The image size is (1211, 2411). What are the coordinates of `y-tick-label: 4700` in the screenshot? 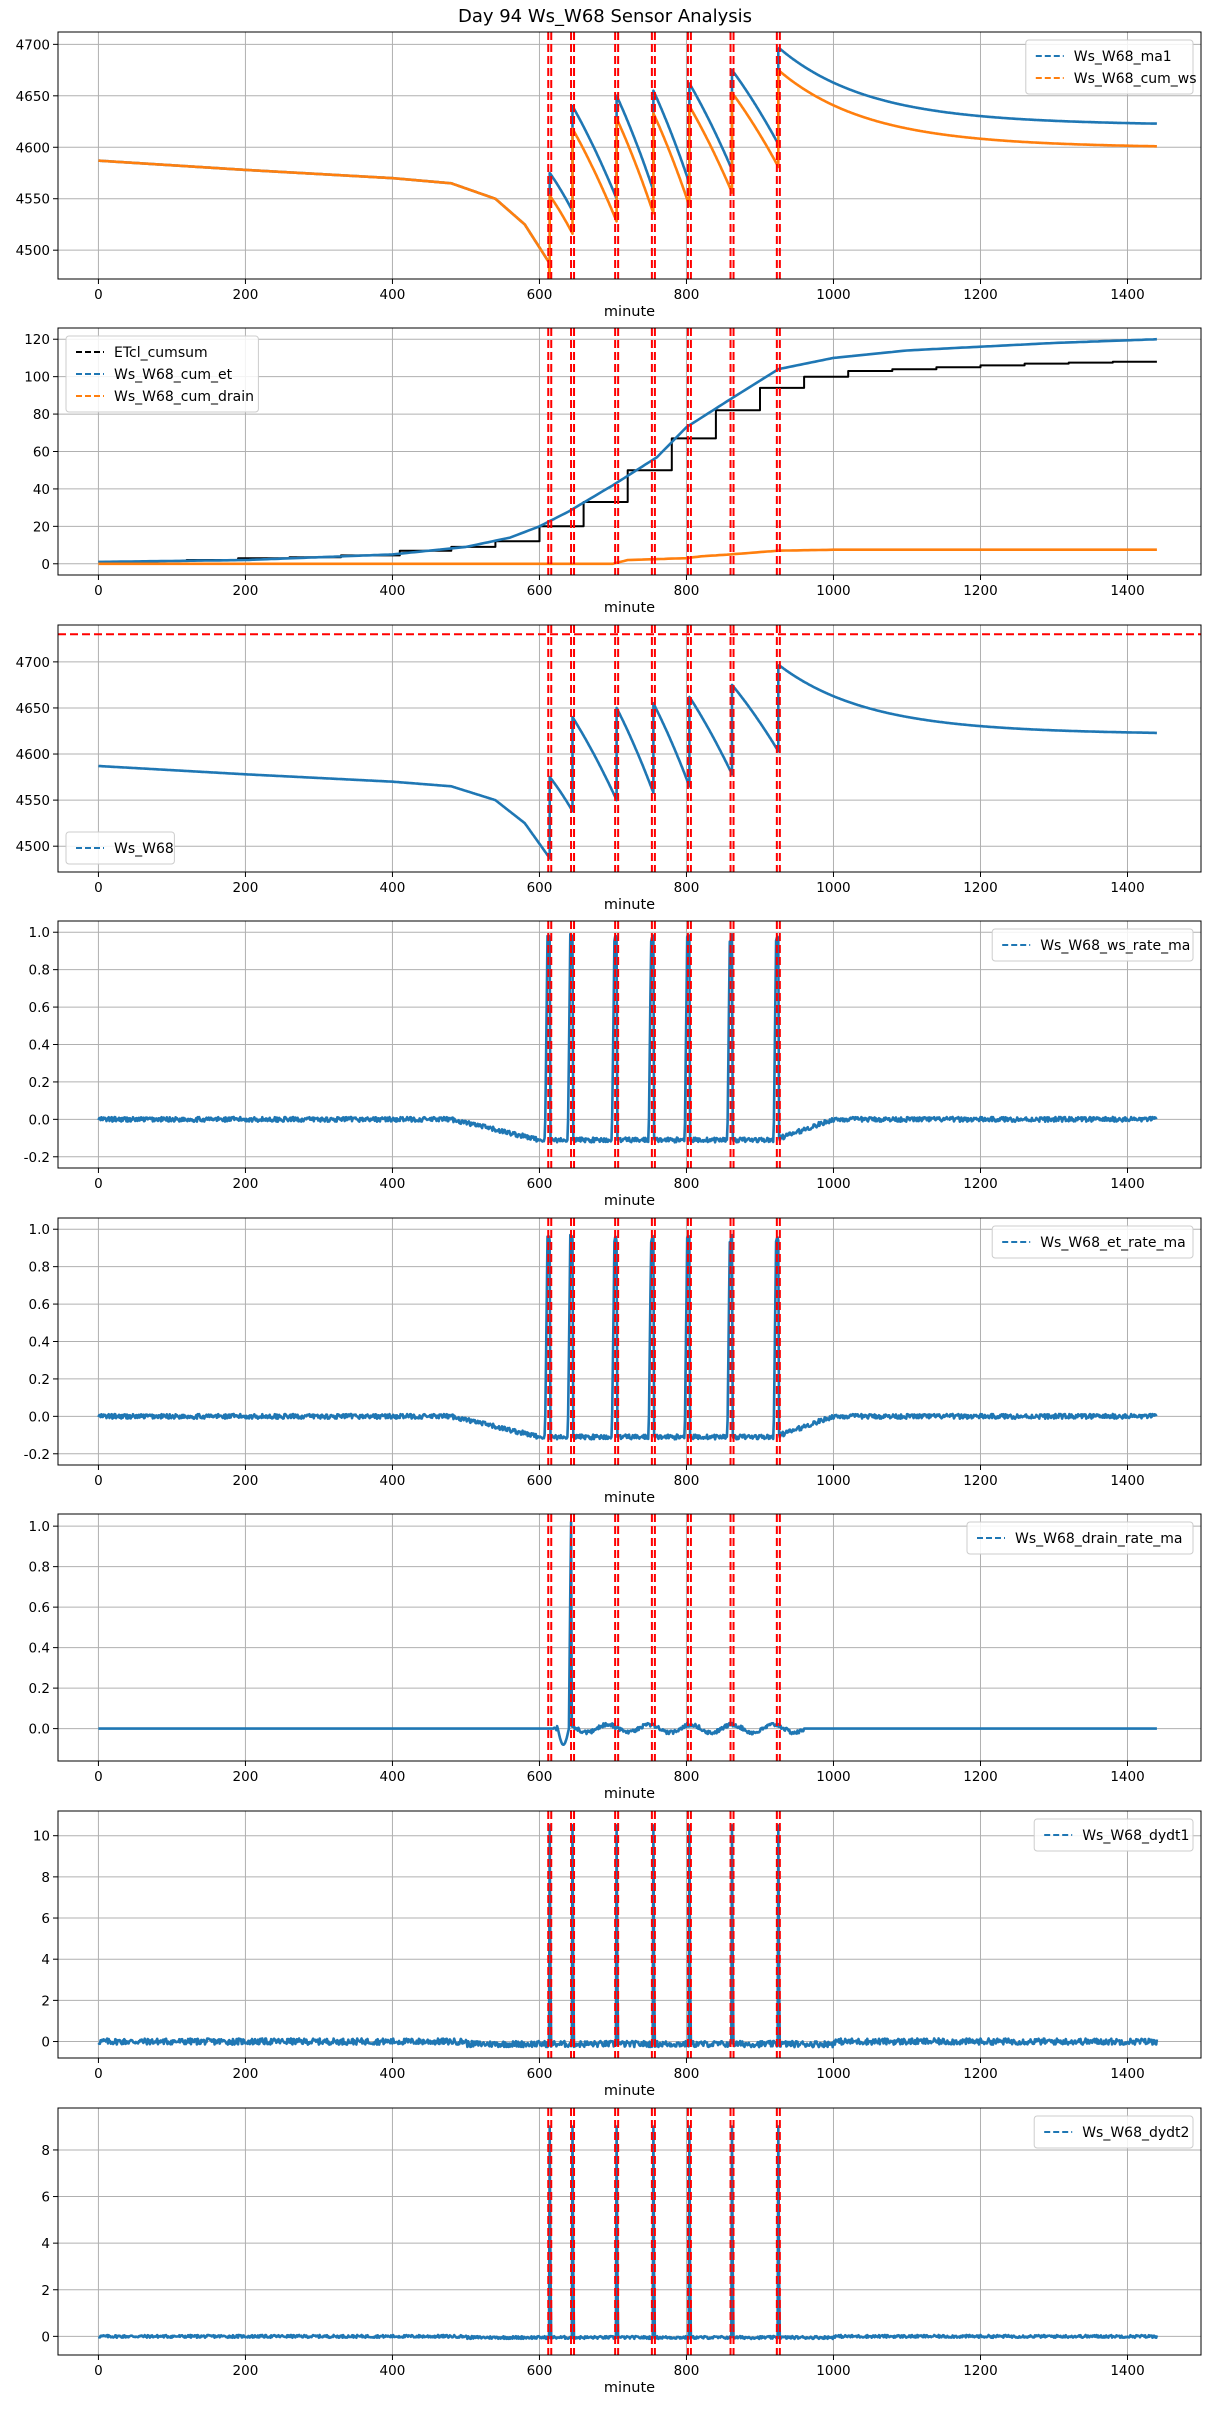 It's located at (33, 663).